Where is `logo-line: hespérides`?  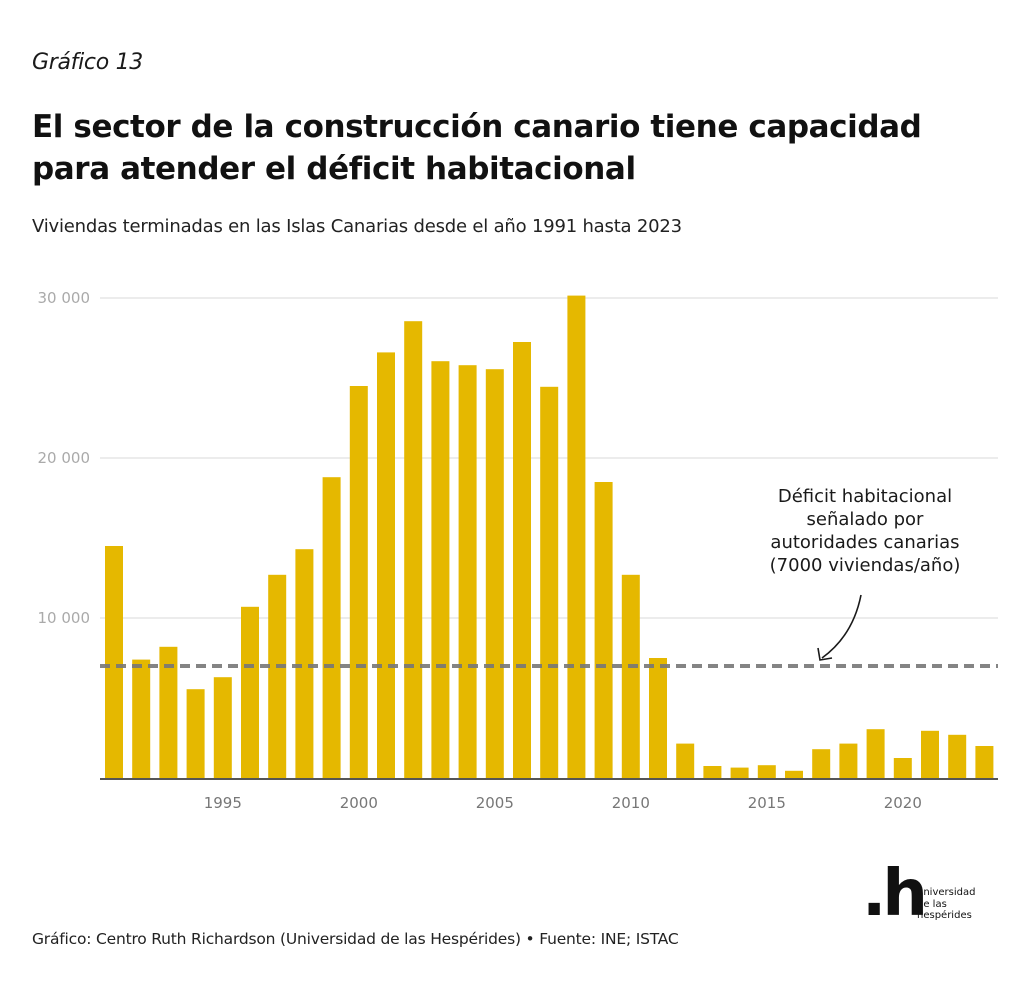
logo-line: hespérides is located at coordinates (944, 915).